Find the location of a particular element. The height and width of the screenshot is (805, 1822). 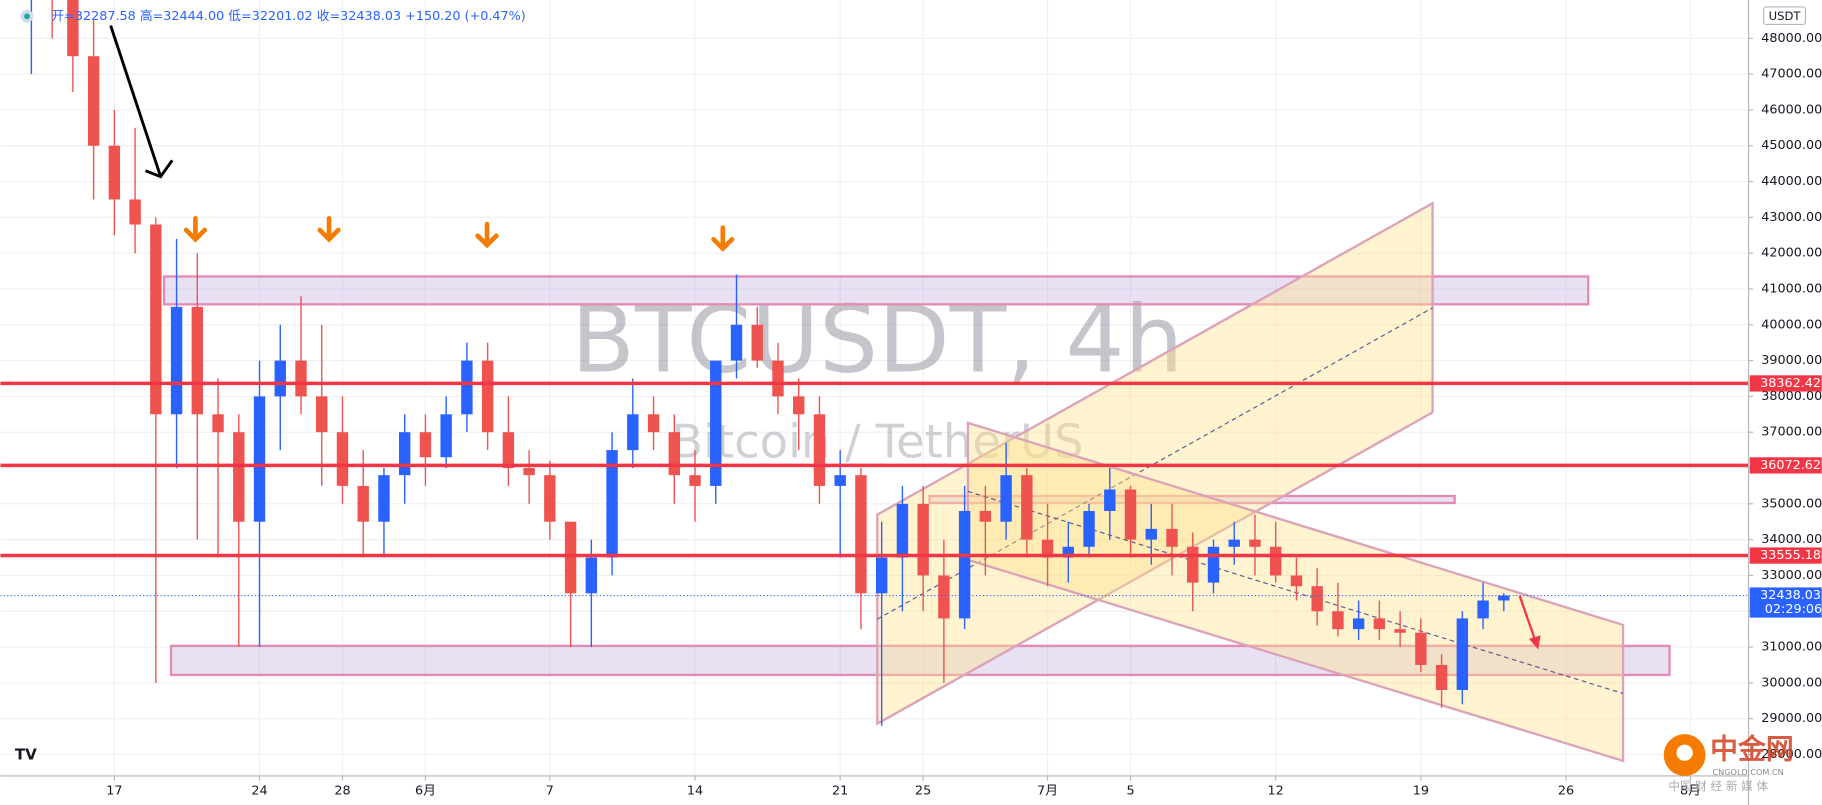

channel-median is located at coordinates (1295, 592).